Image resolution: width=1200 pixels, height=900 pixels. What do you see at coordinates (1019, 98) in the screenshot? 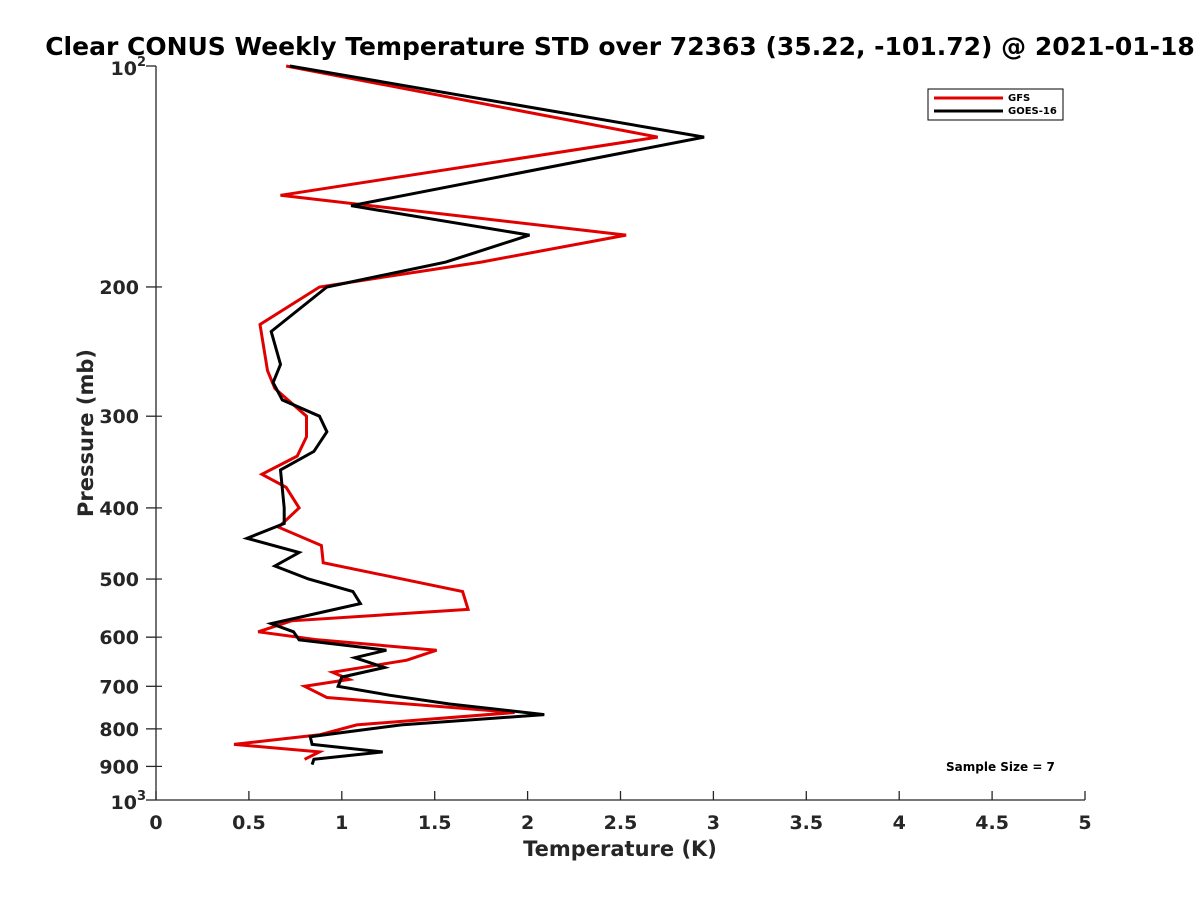
I see `legend-label-gfs: GFS` at bounding box center [1019, 98].